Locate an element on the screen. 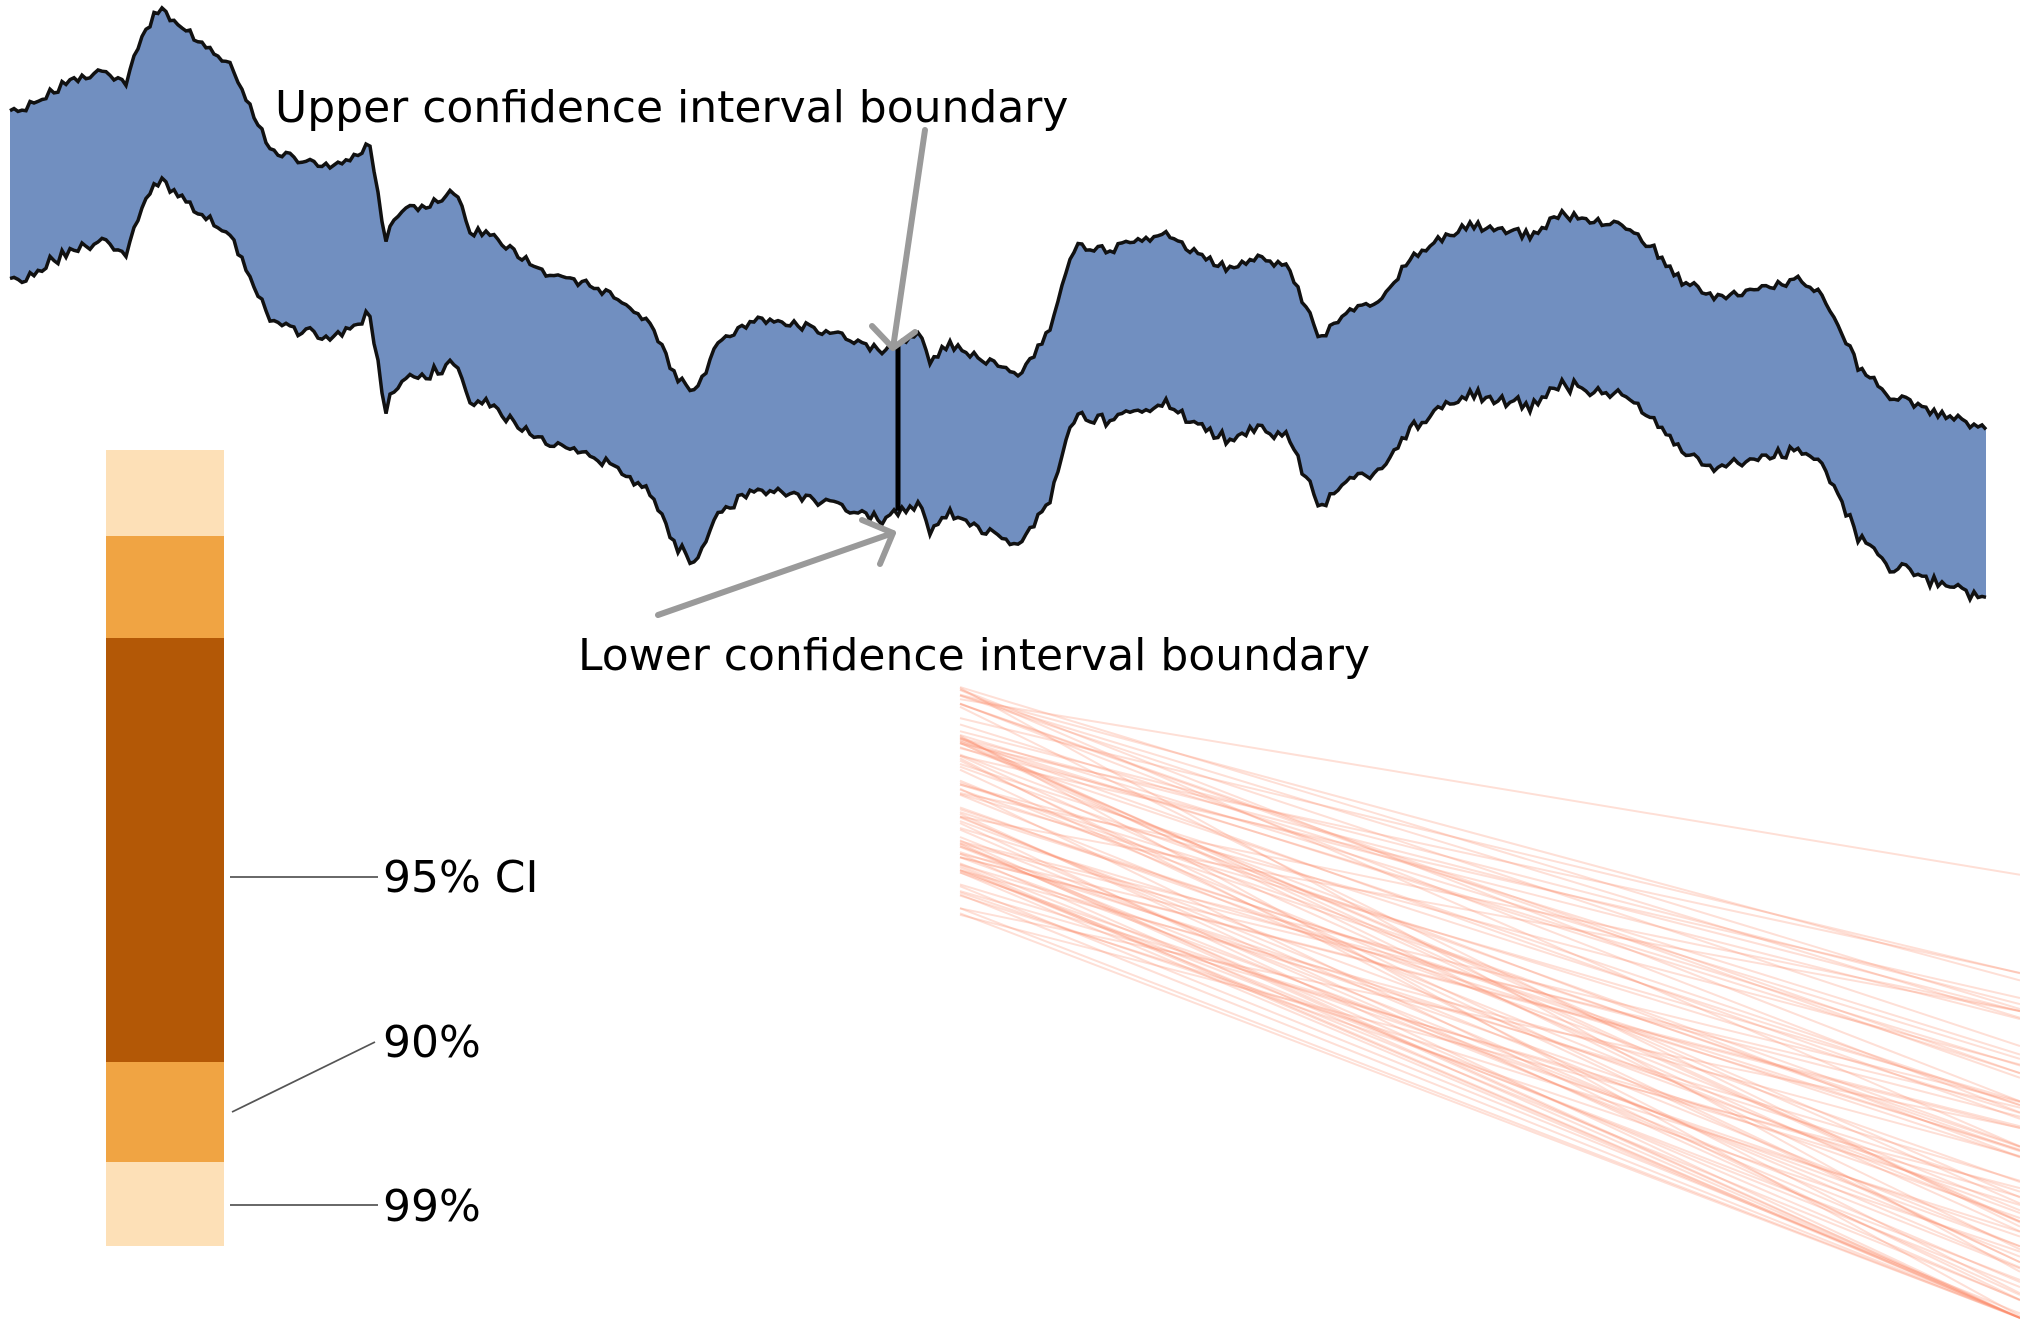  ci-level-bar is located at coordinates (165, 848).